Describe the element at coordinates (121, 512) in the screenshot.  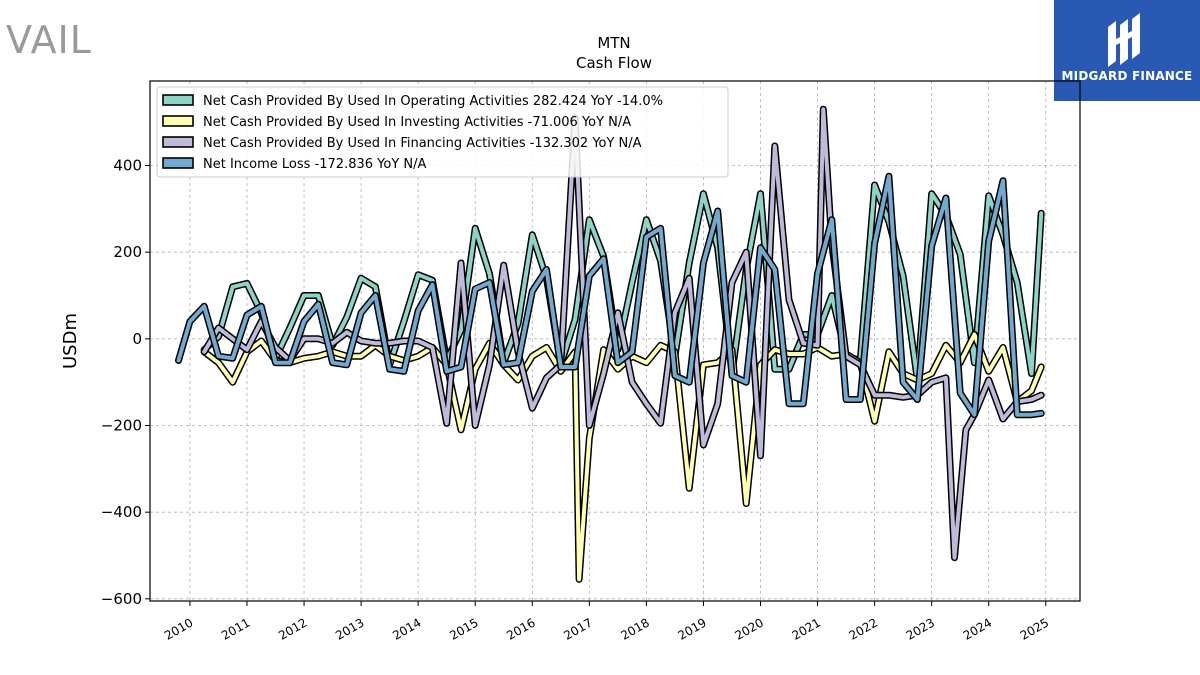
I see `y-tick-label: −400` at that location.